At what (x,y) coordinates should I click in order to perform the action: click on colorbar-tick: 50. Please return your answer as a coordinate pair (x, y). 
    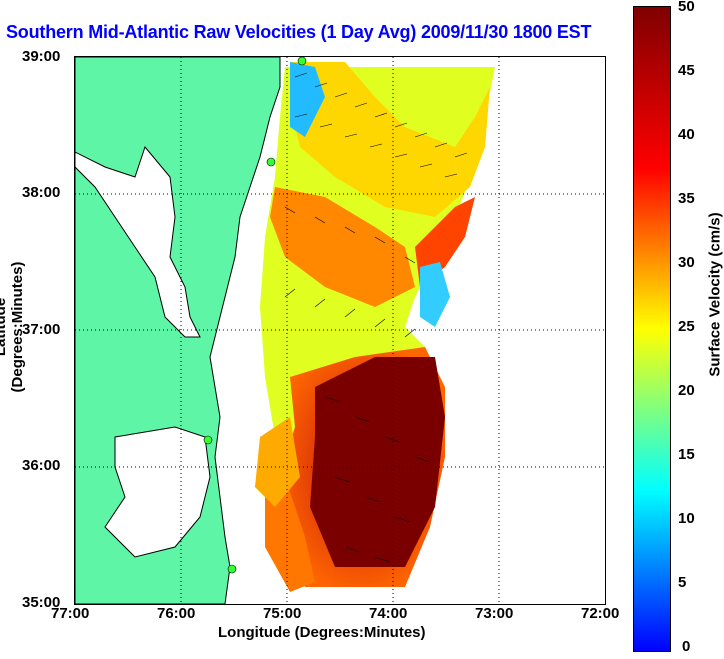
    Looking at the image, I should click on (686, 7).